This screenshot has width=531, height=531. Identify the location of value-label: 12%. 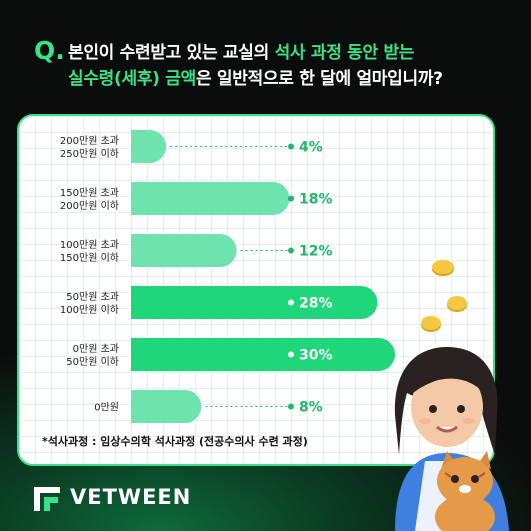
(316, 252).